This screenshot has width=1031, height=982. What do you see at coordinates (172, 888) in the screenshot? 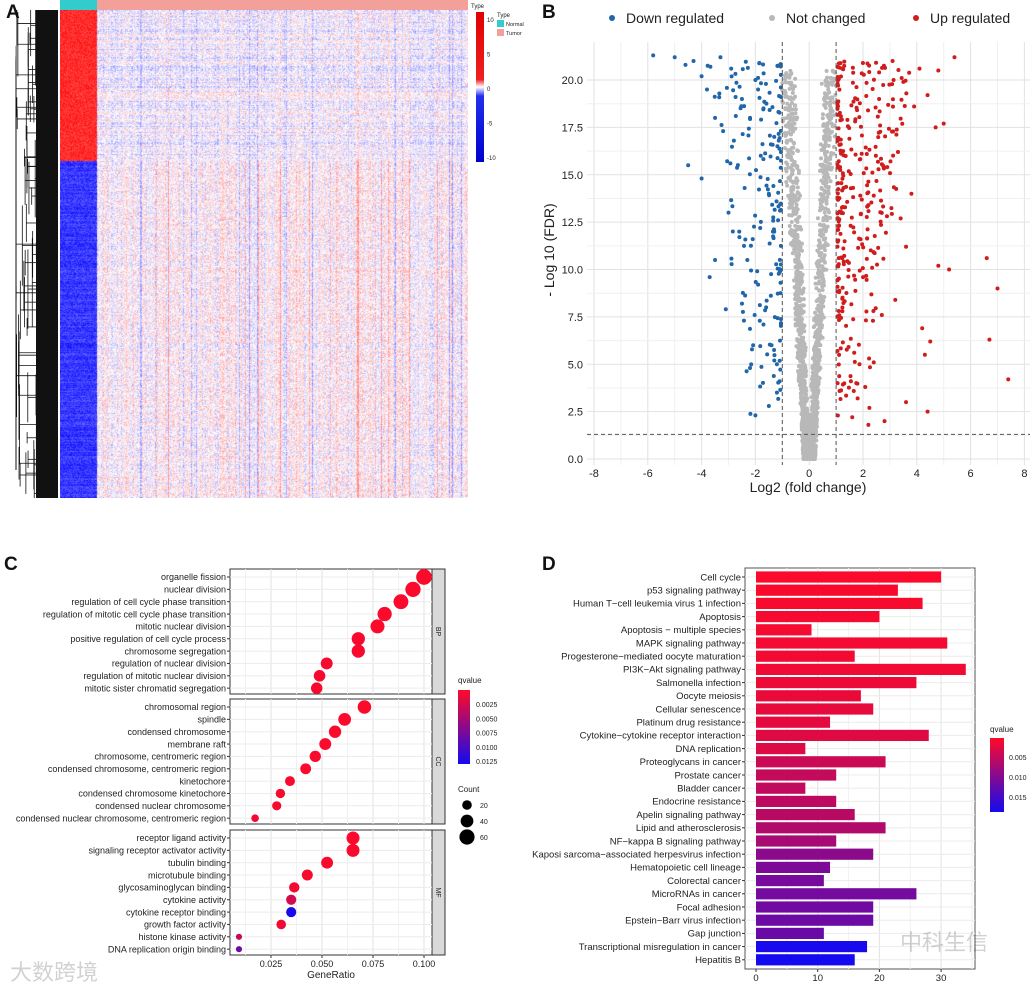
I see `term-label: glycosaminoglycan binding` at bounding box center [172, 888].